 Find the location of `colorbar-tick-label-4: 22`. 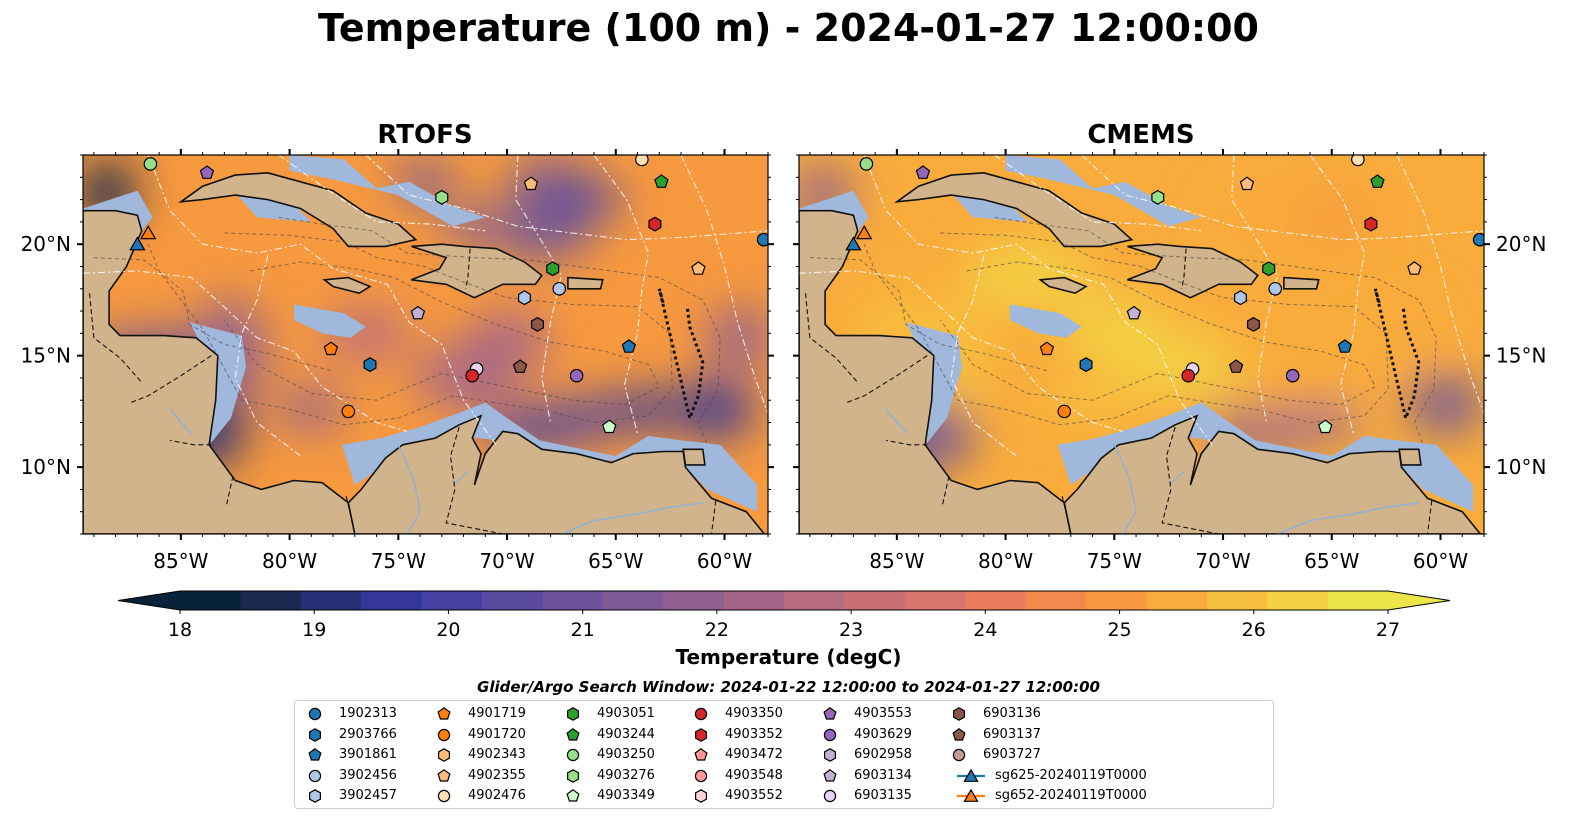

colorbar-tick-label-4: 22 is located at coordinates (717, 630).